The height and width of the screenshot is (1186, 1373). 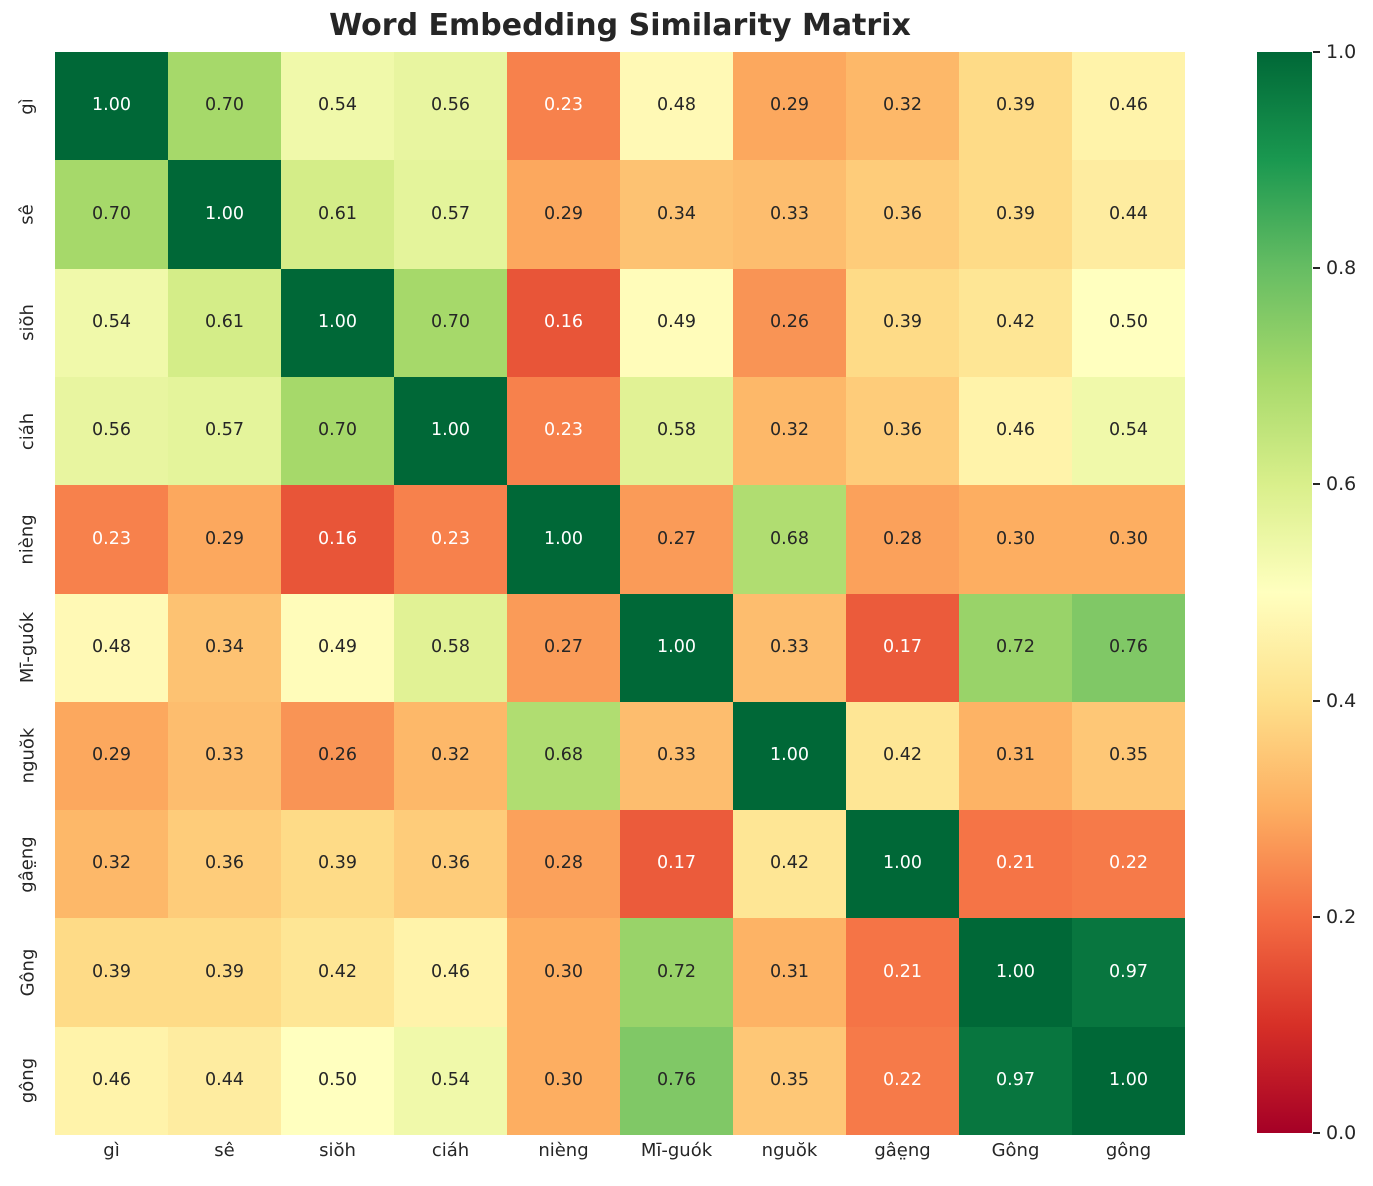 I want to click on x-tick-label: siŏh, so click(x=337, y=1150).